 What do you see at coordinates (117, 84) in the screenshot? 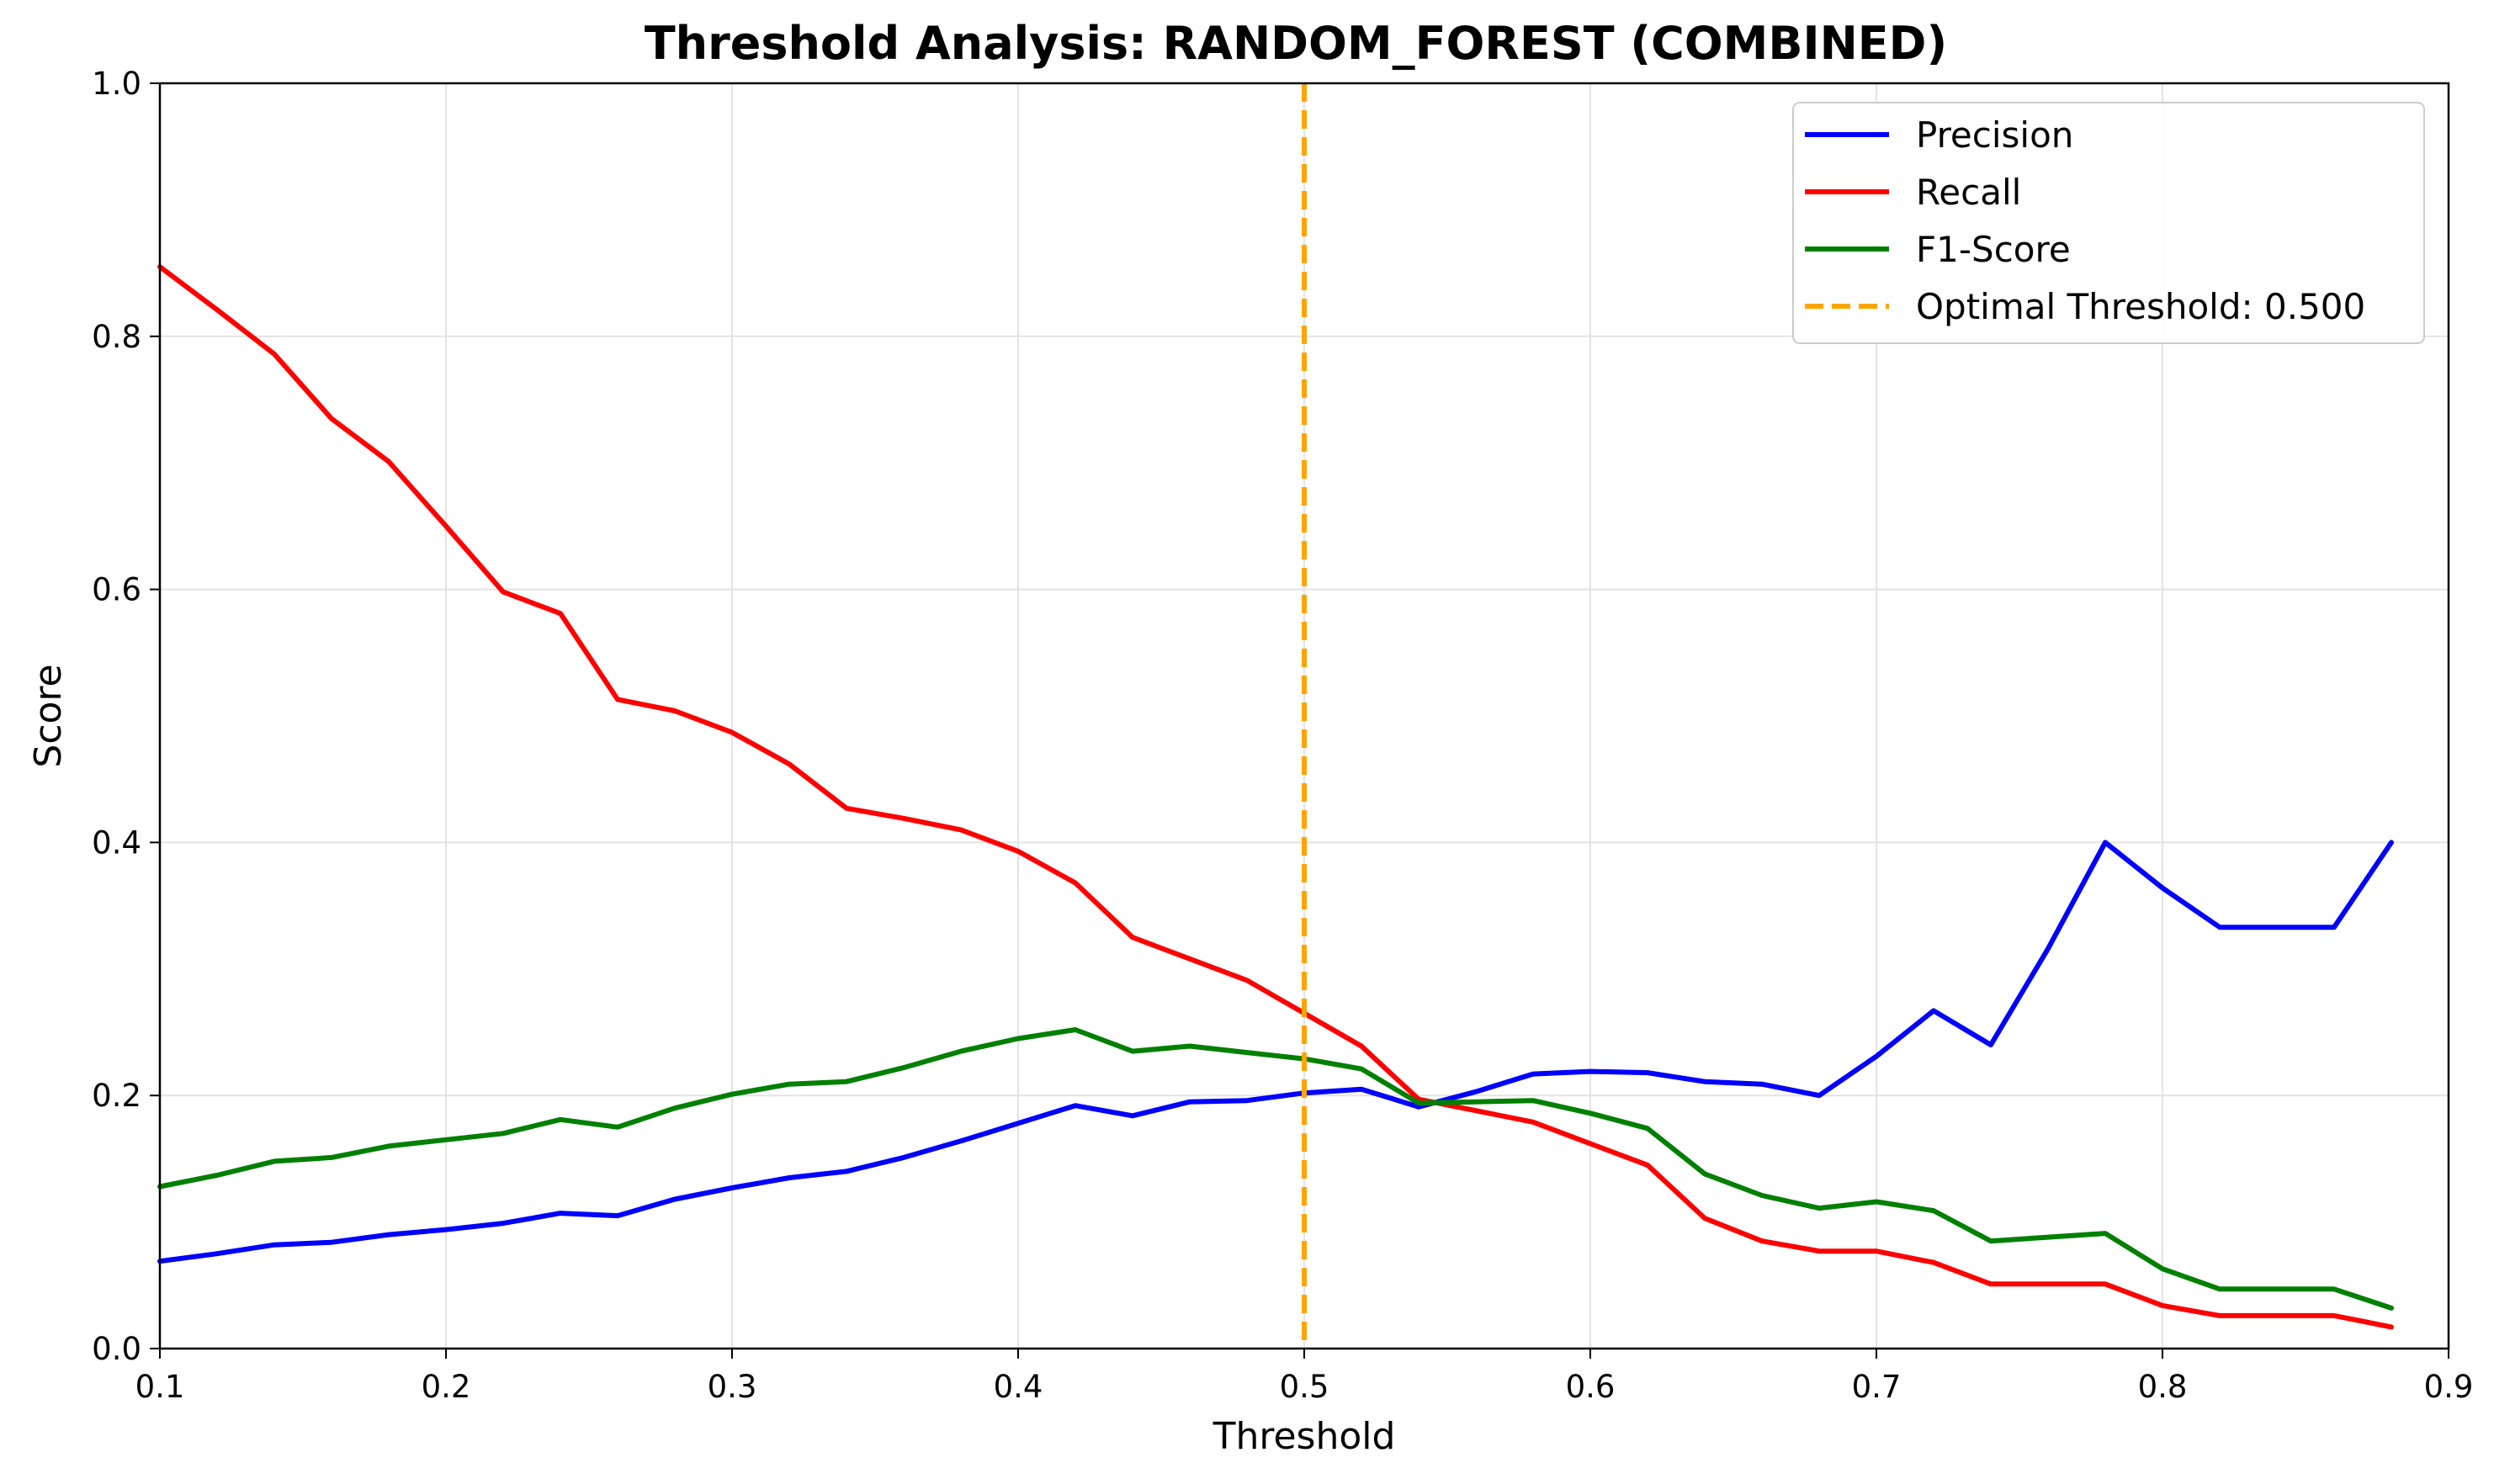
I see `y-tick-label: 1.0` at bounding box center [117, 84].